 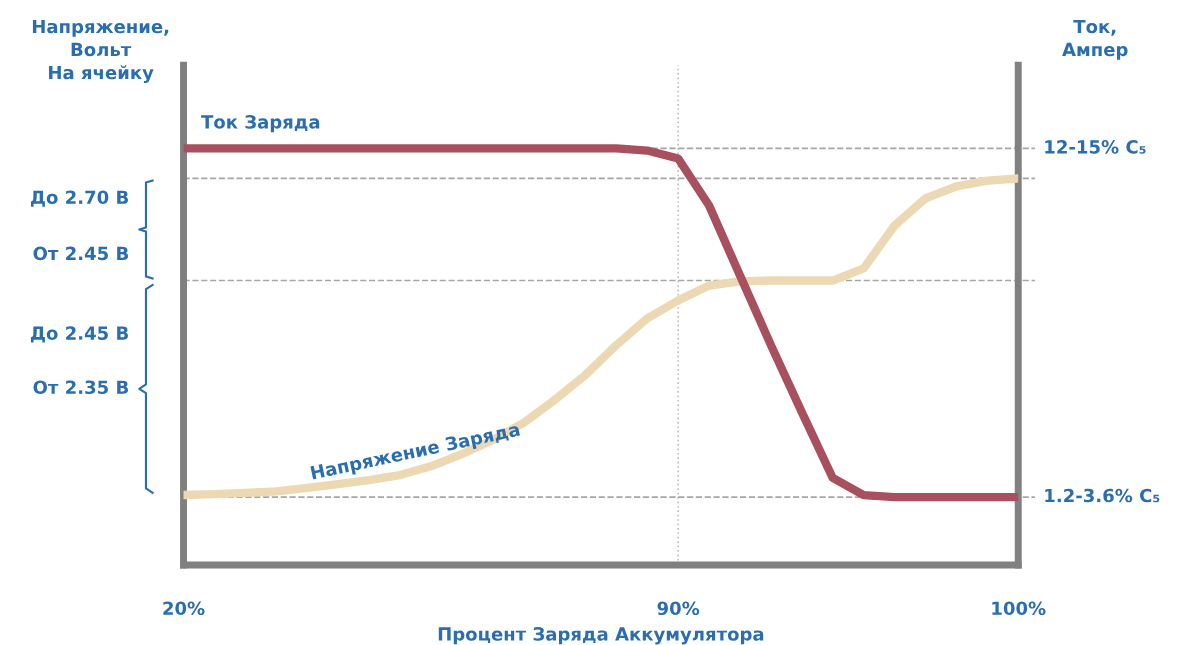 What do you see at coordinates (184, 608) in the screenshot?
I see `x-tick-label: 20%` at bounding box center [184, 608].